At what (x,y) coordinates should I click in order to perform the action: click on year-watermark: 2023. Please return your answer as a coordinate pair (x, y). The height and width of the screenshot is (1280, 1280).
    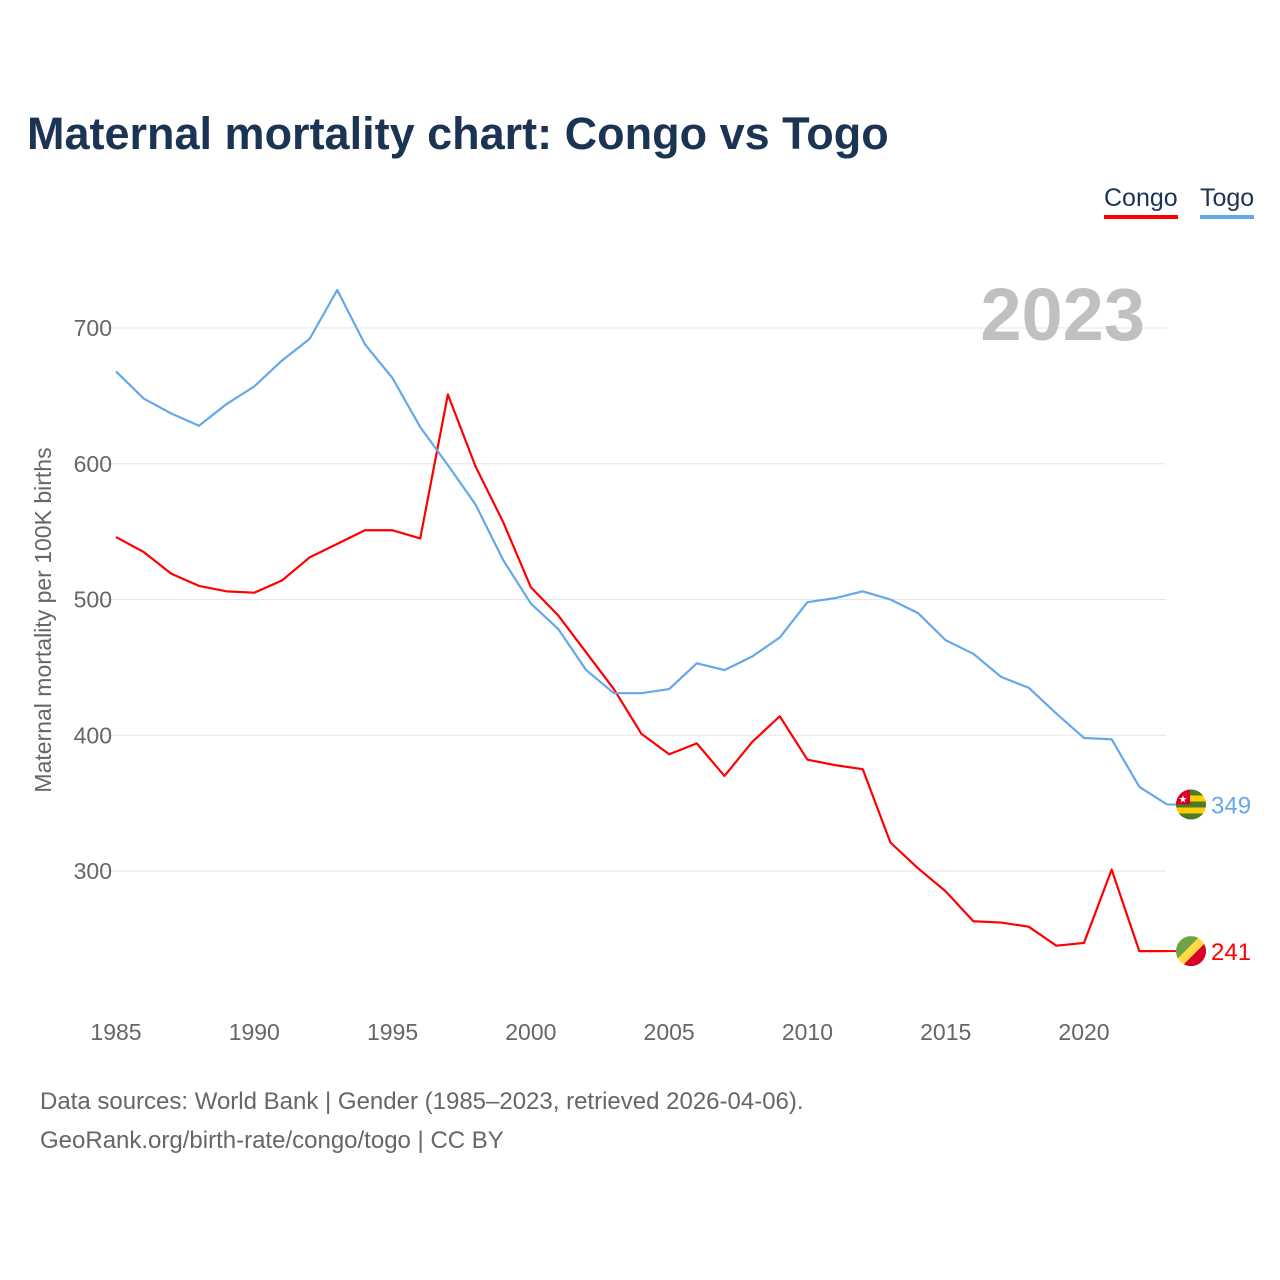
    Looking at the image, I should click on (1062, 314).